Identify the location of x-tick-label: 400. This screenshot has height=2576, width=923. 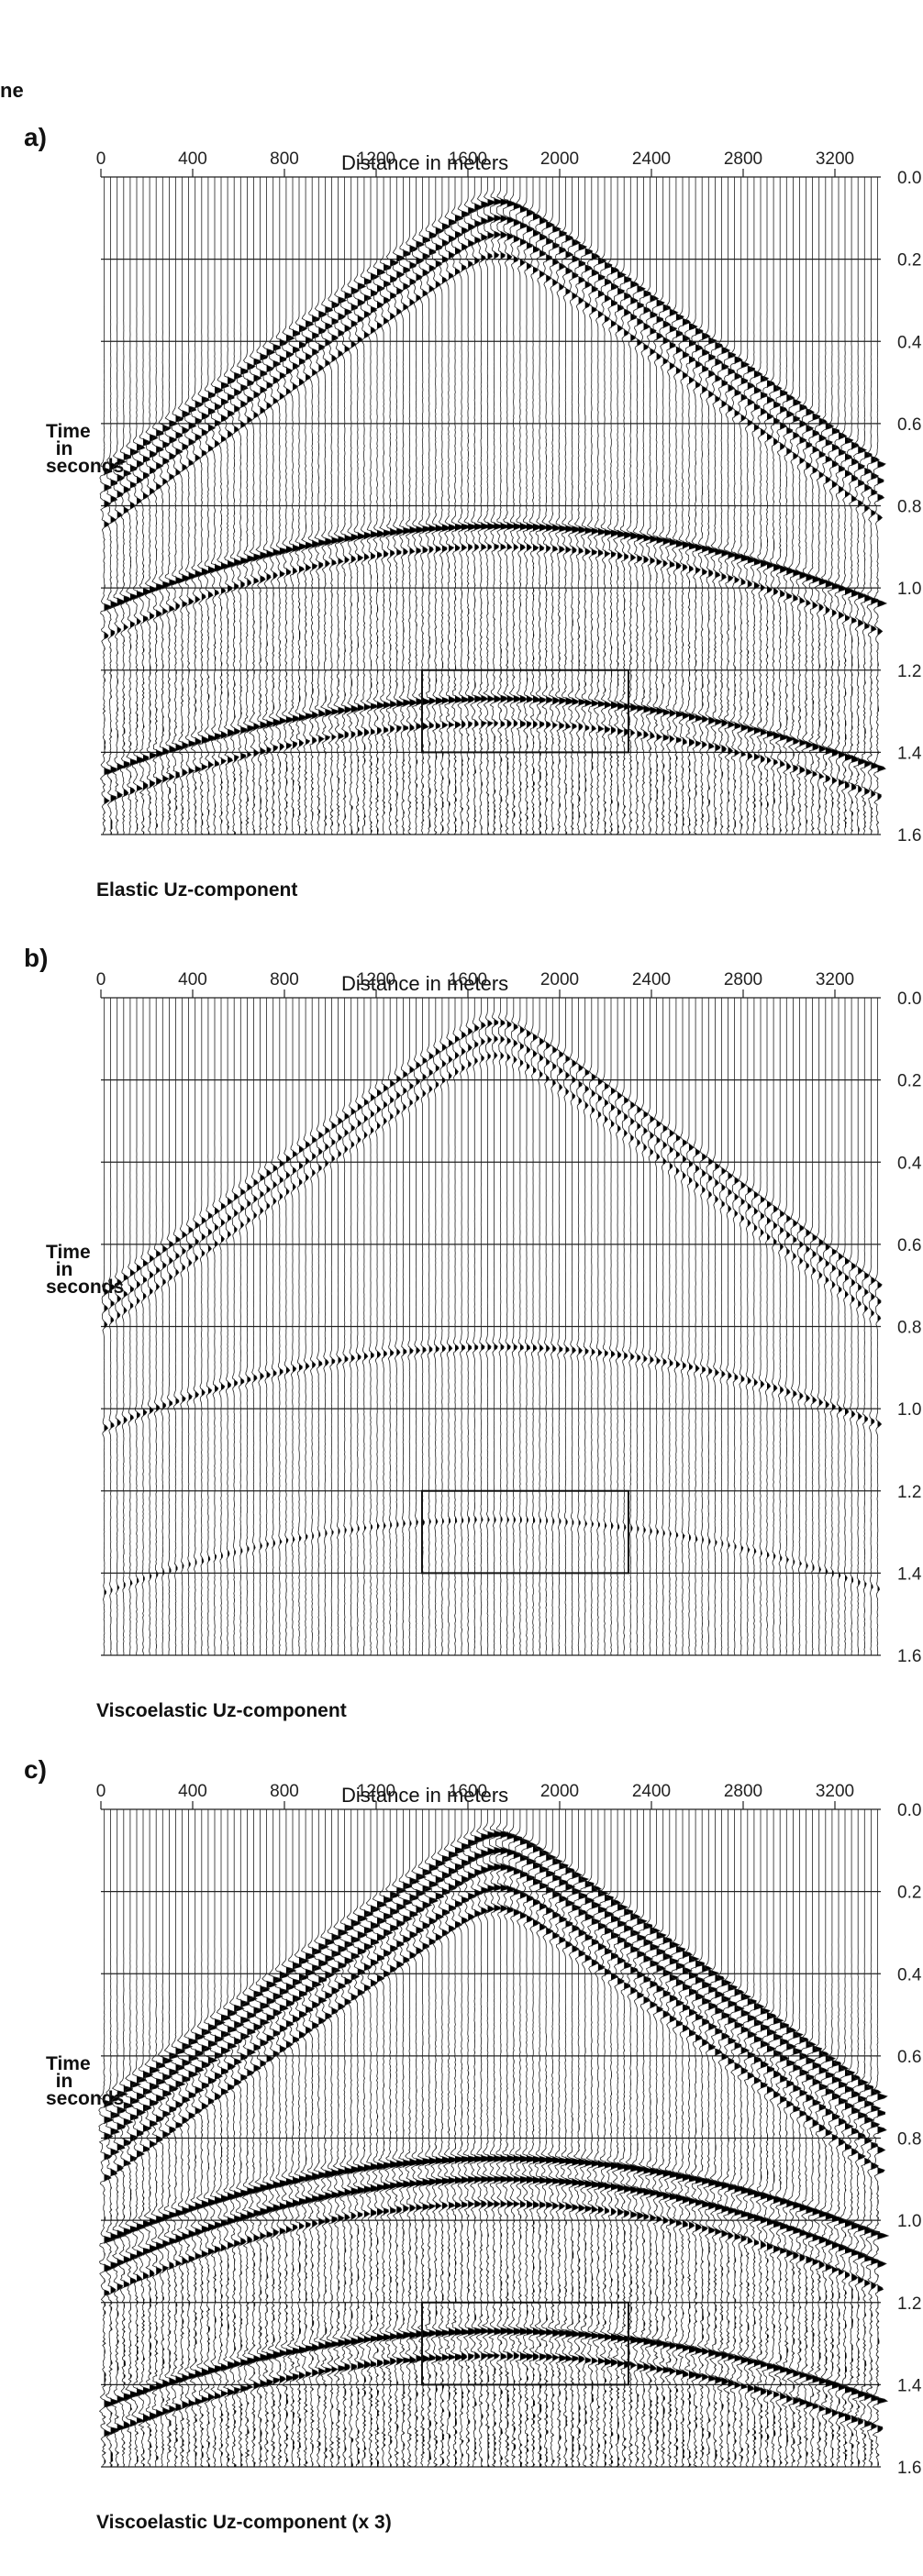
(192, 979).